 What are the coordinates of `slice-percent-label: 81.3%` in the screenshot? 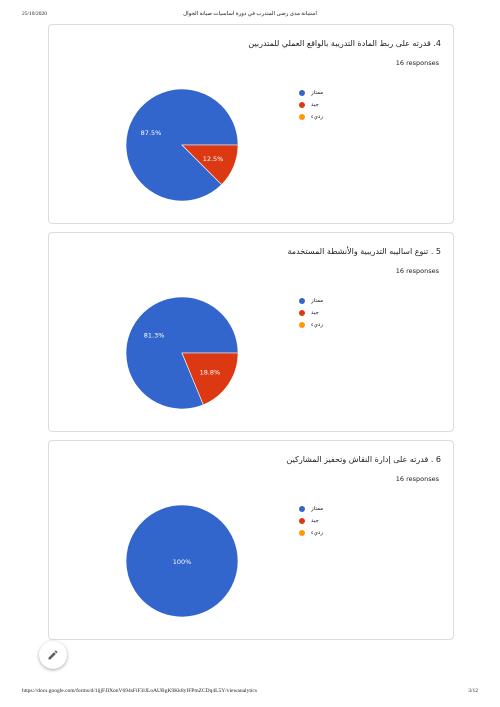 It's located at (154, 335).